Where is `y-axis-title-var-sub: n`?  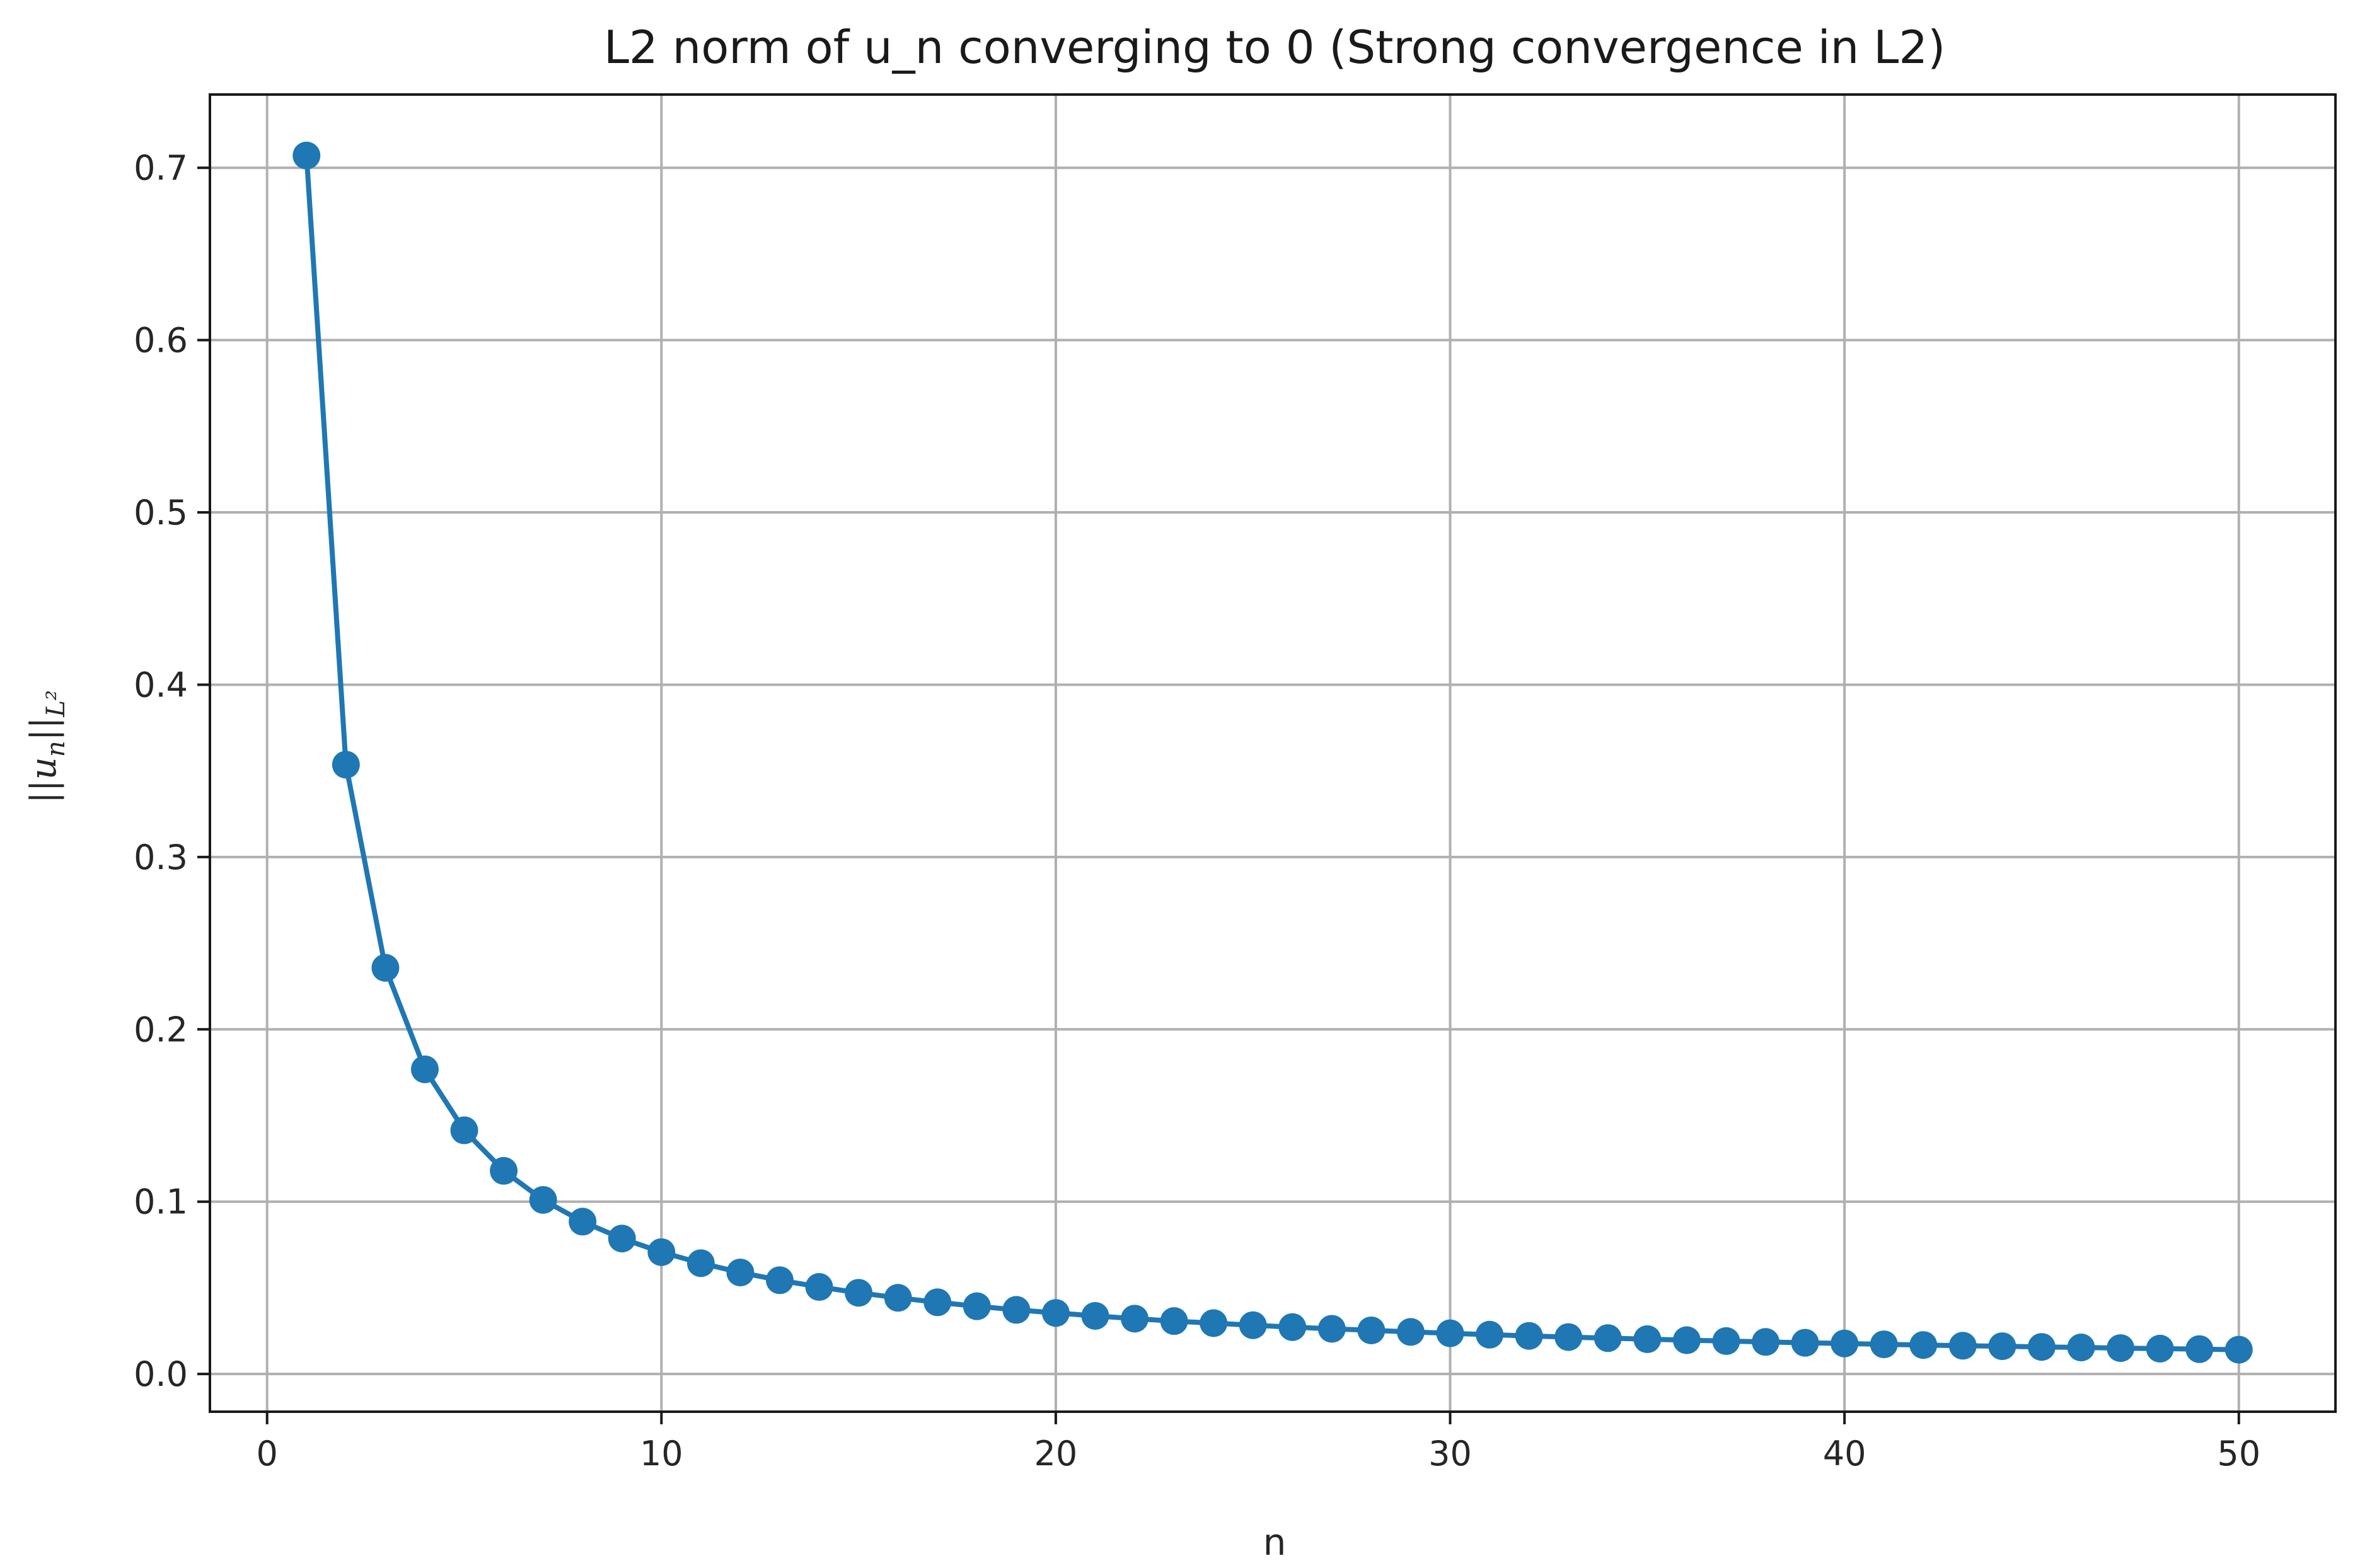
y-axis-title-var-sub: n is located at coordinates (57, 749).